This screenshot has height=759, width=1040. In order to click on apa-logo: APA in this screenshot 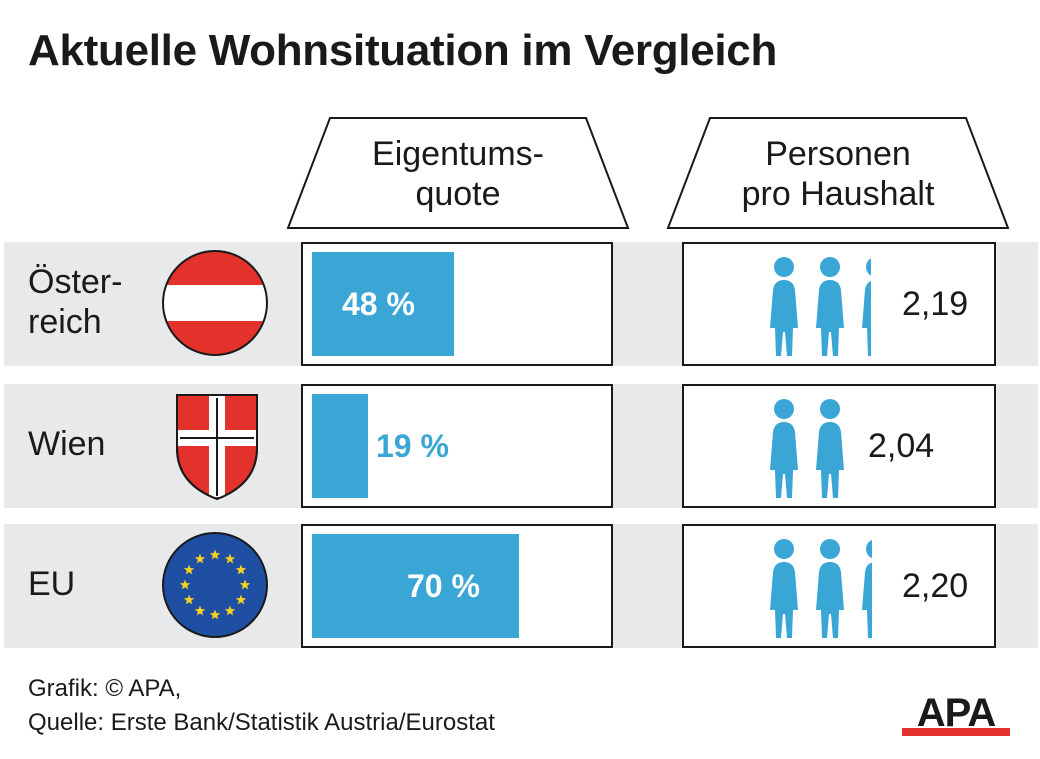, I will do `click(956, 713)`.